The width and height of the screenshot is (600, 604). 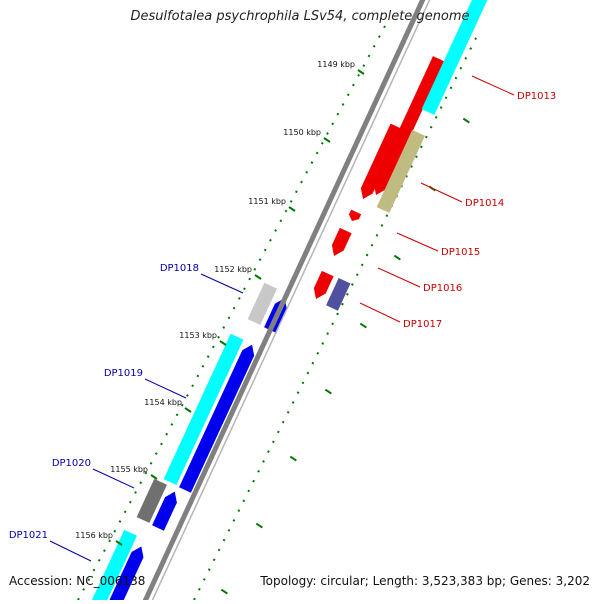 I want to click on gene-arrow-dp1019, so click(x=217, y=418).